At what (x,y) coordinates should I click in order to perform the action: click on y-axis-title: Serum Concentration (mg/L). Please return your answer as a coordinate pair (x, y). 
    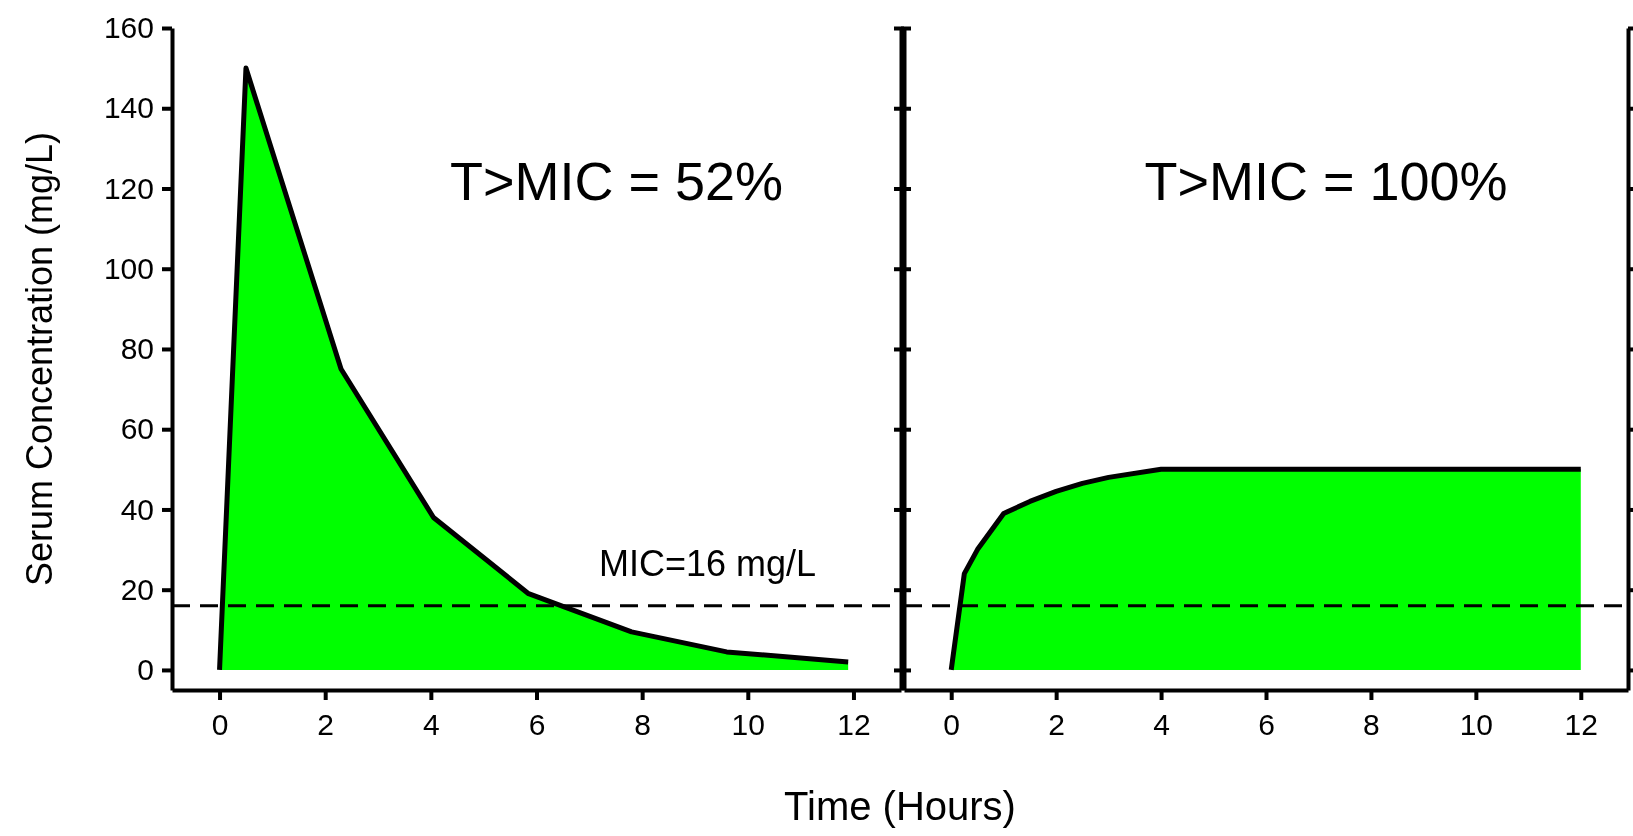
    Looking at the image, I should click on (39, 359).